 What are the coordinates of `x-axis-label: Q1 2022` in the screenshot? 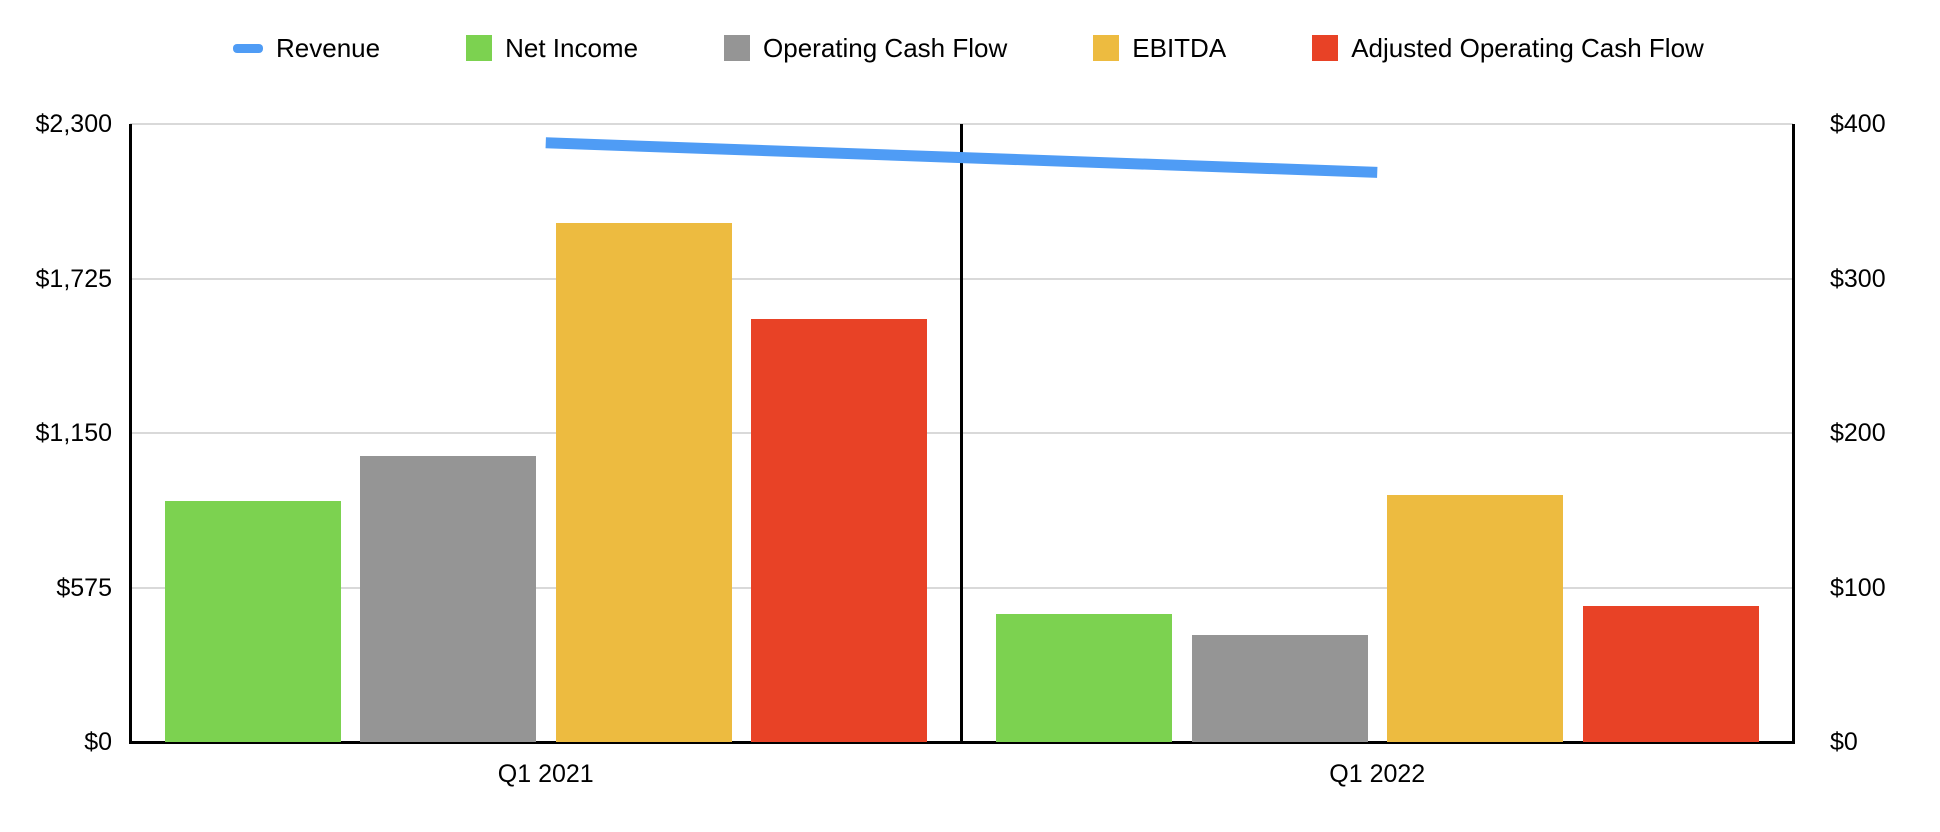 It's located at (1377, 774).